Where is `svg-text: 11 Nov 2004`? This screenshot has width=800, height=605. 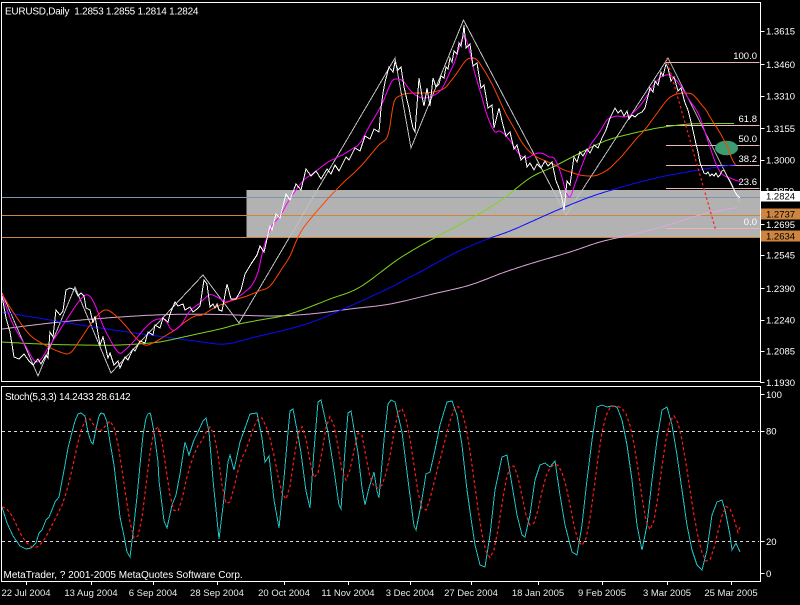 svg-text: 11 Nov 2004 is located at coordinates (347, 593).